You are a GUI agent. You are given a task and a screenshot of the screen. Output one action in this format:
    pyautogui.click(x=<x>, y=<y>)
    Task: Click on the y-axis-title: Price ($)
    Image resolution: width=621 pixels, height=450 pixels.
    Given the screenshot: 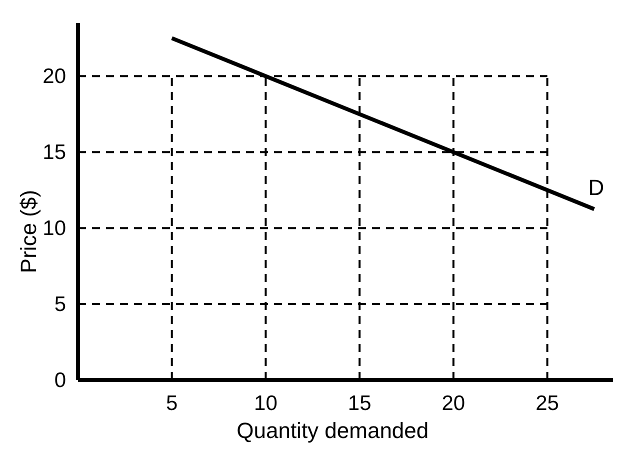 What is the action you would take?
    pyautogui.click(x=28, y=232)
    